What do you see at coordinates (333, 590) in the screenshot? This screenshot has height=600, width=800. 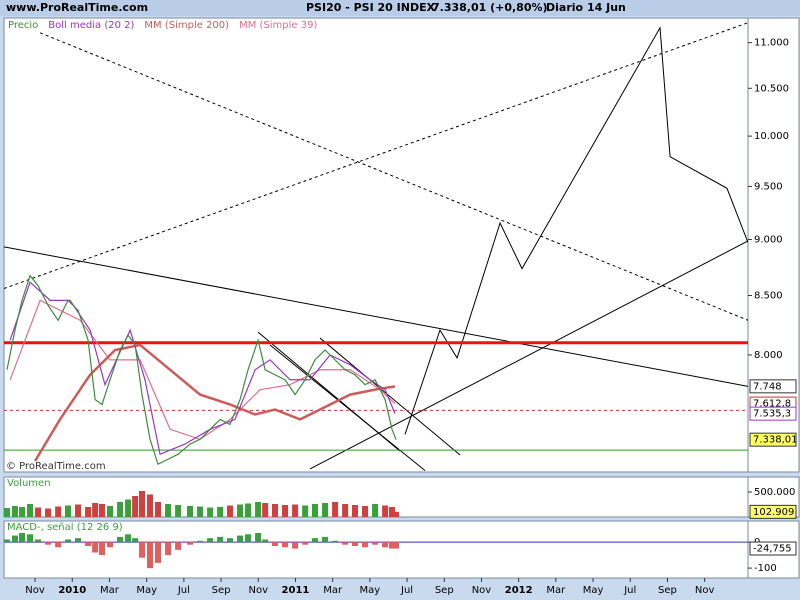 I see `x-tick-label: Mar` at bounding box center [333, 590].